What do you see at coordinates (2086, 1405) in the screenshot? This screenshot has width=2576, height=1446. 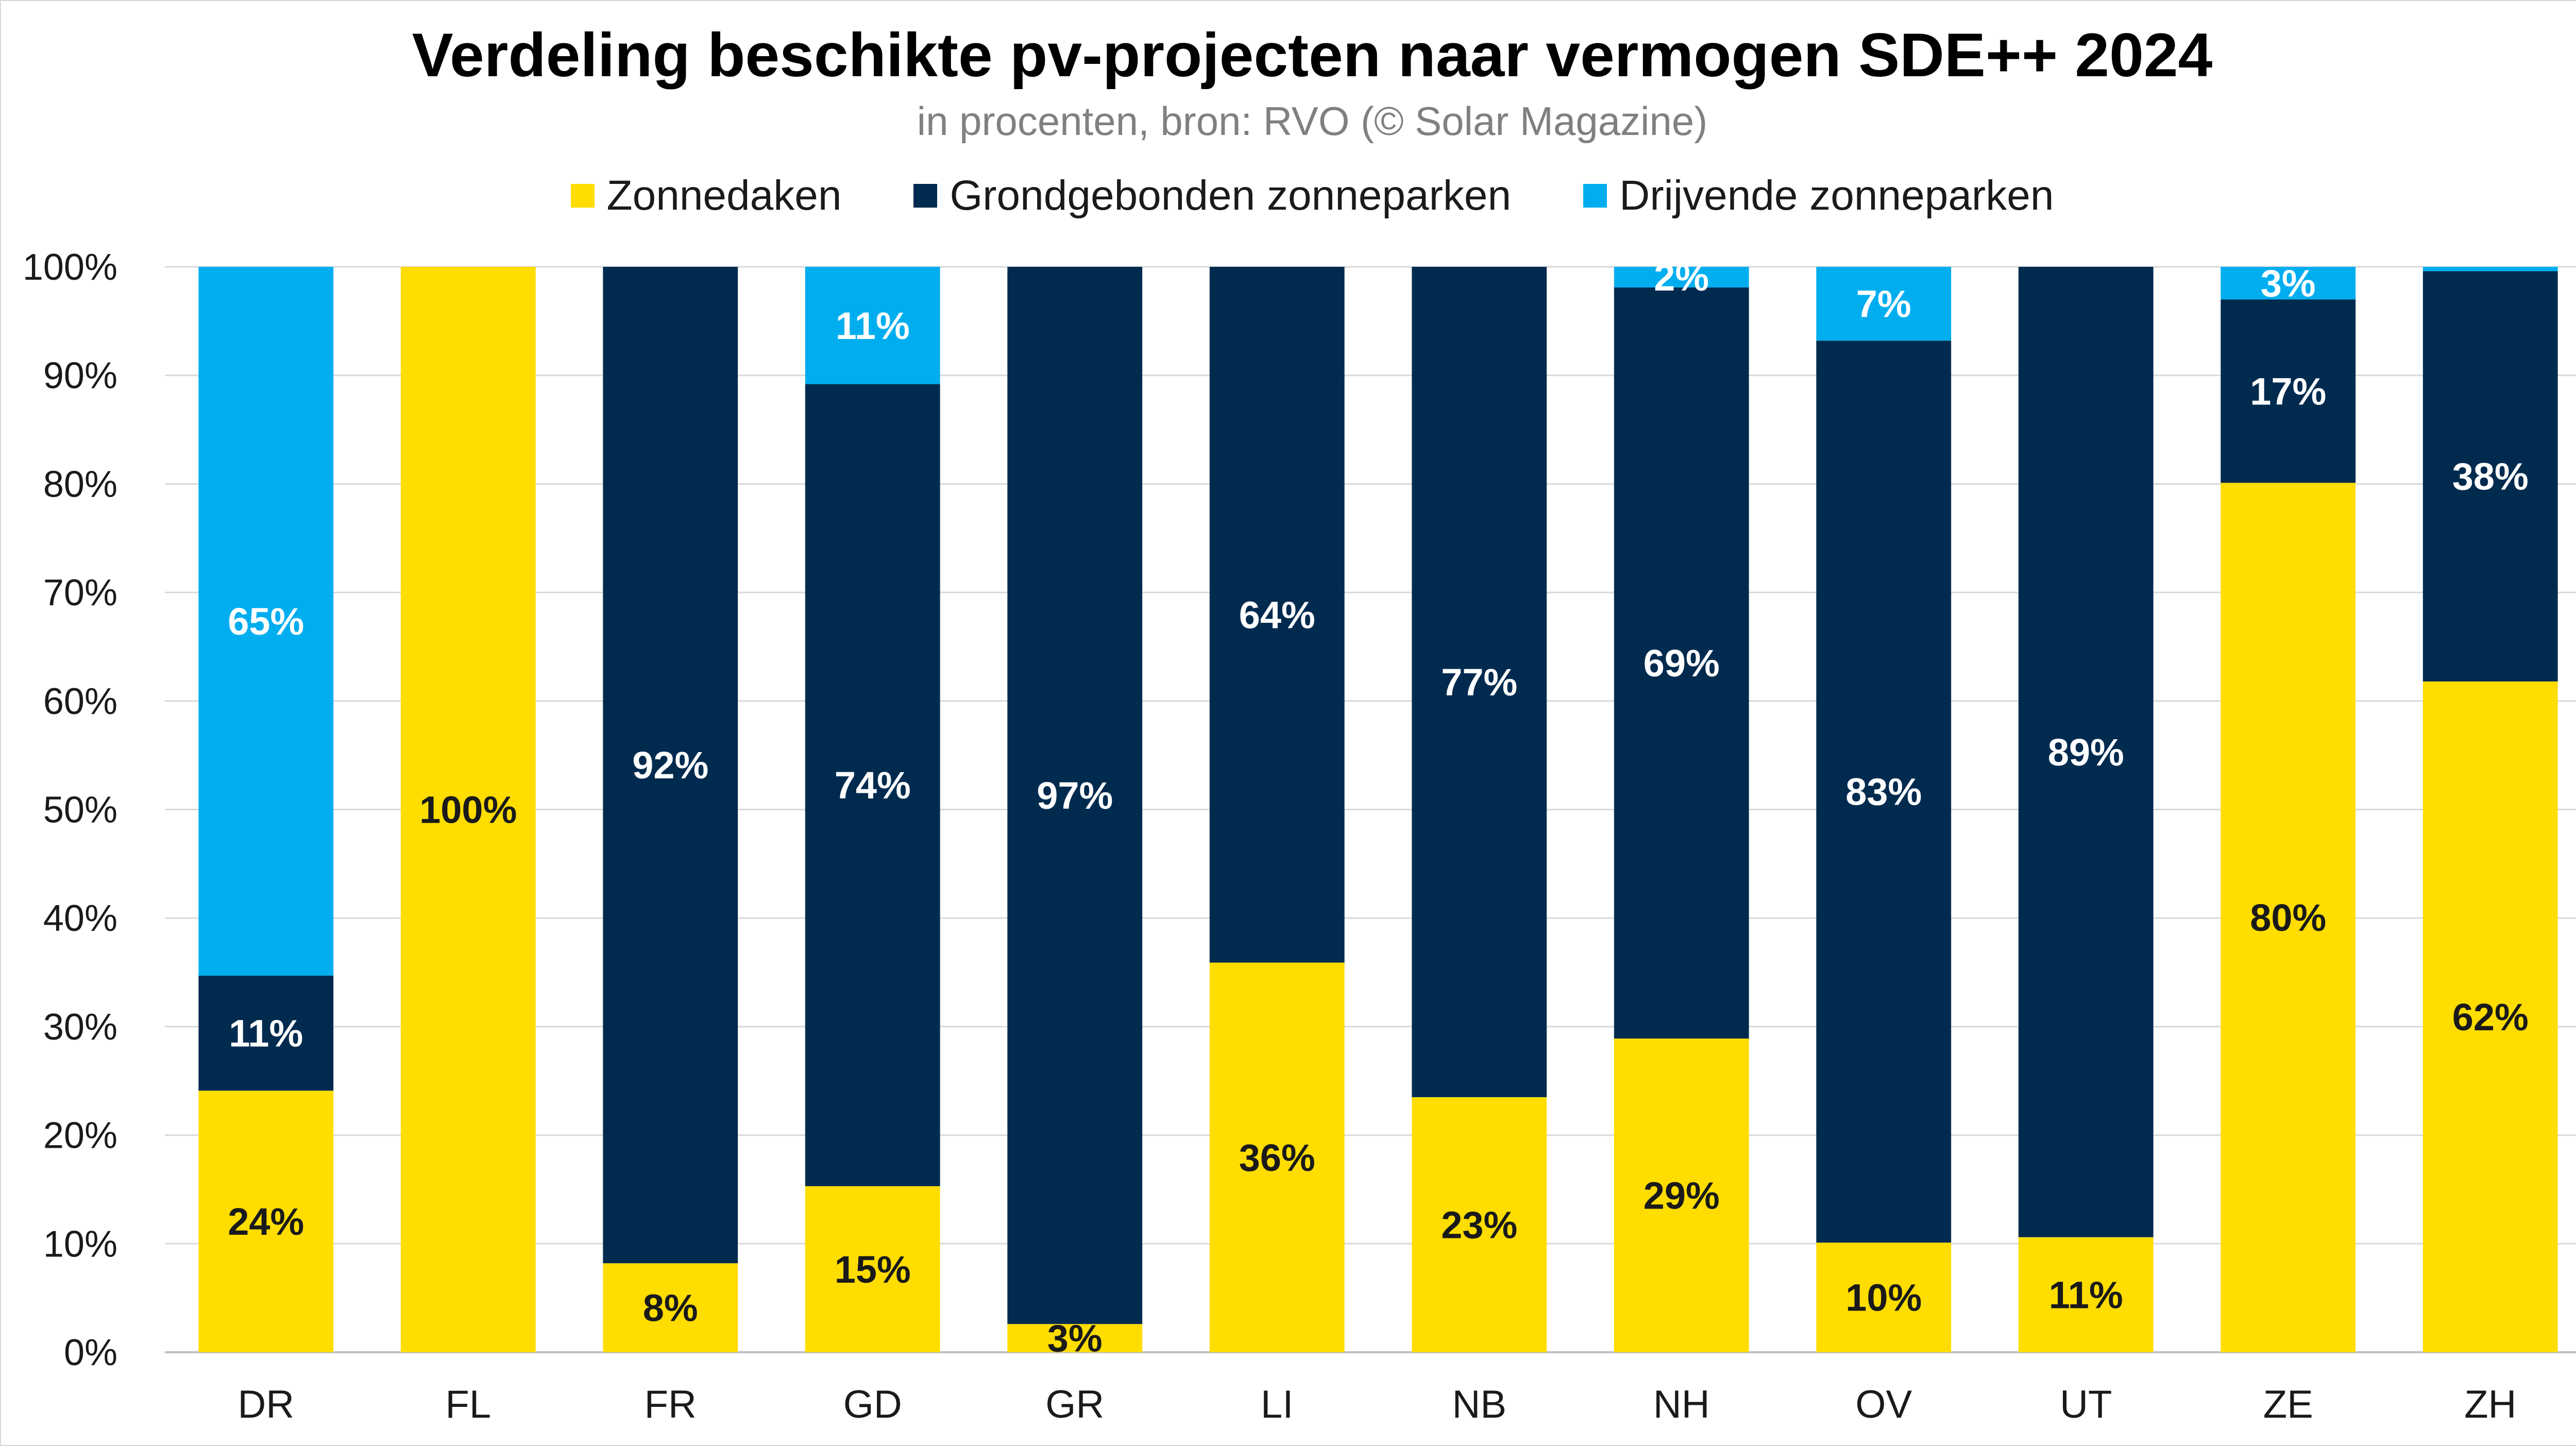 I see `x-tick-label: UT` at bounding box center [2086, 1405].